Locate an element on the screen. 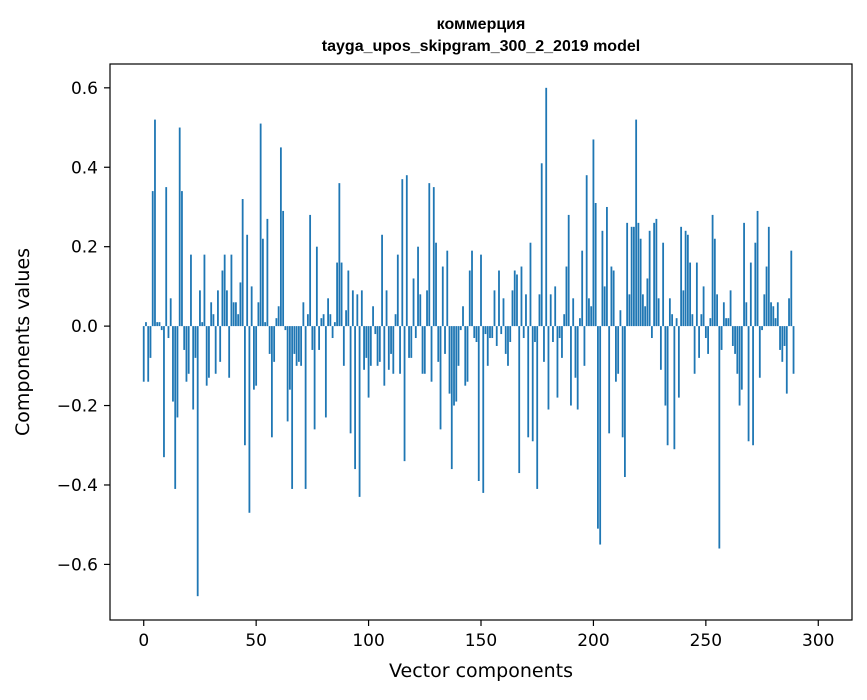  y-tick-label: −0.6 is located at coordinates (77, 565).